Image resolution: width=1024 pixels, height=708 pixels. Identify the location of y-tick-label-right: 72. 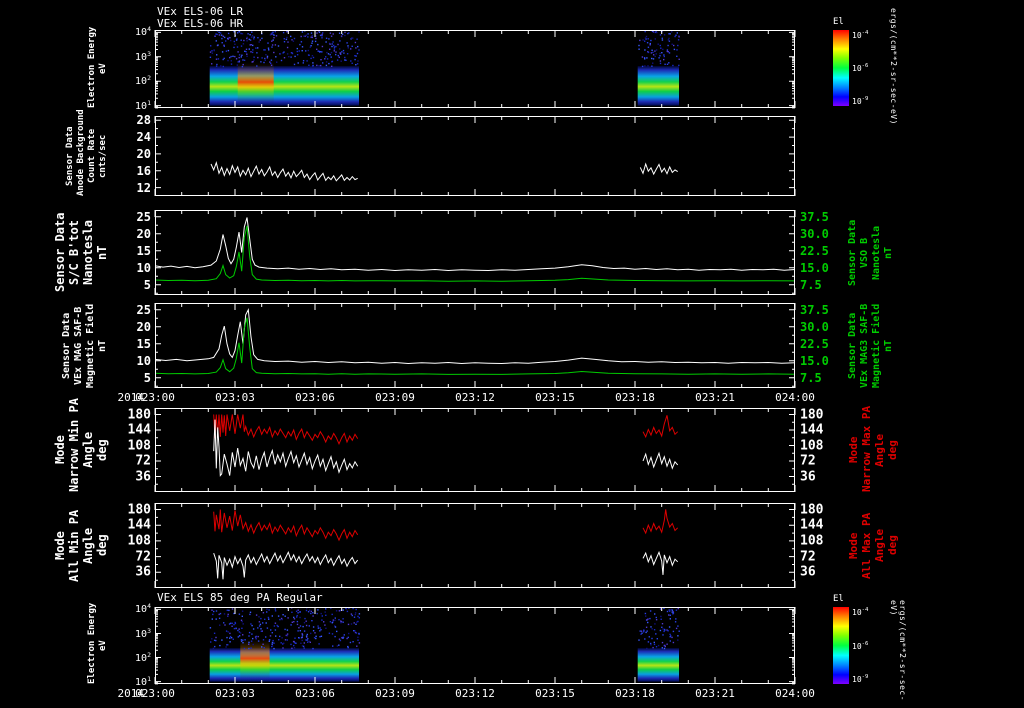
(808, 461).